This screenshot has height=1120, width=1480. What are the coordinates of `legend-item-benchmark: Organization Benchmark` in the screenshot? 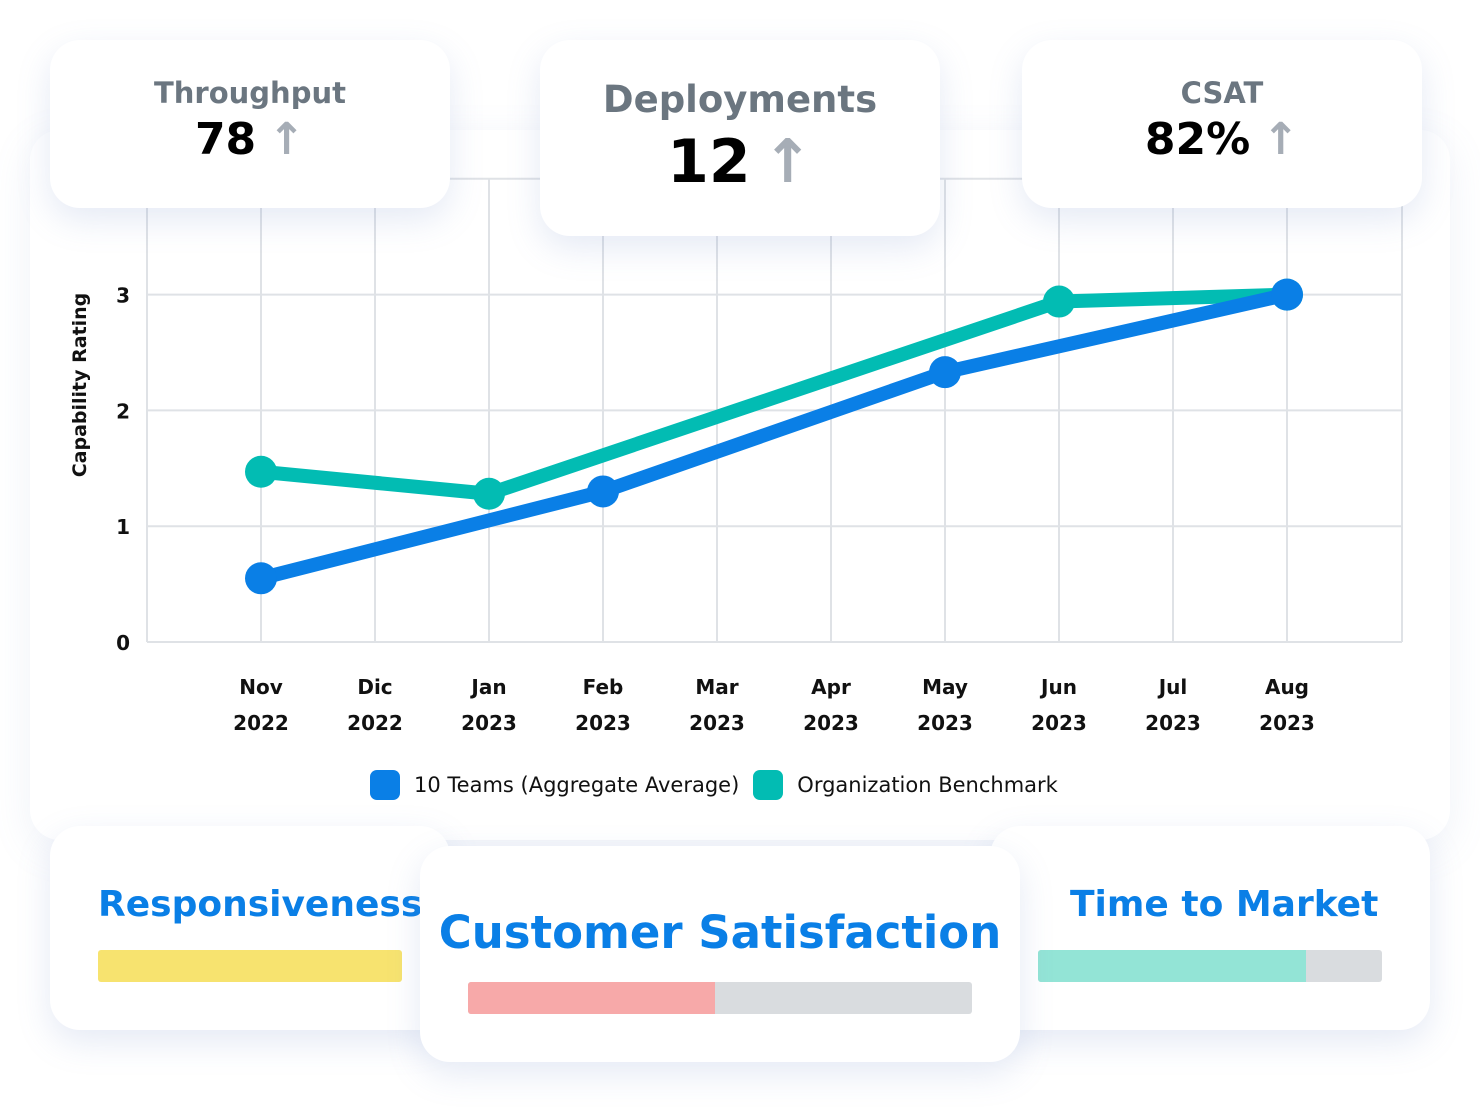 It's located at (905, 785).